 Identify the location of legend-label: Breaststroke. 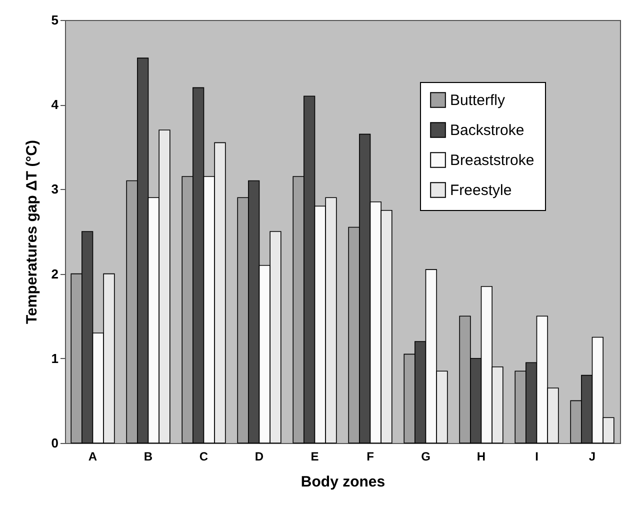
(492, 160).